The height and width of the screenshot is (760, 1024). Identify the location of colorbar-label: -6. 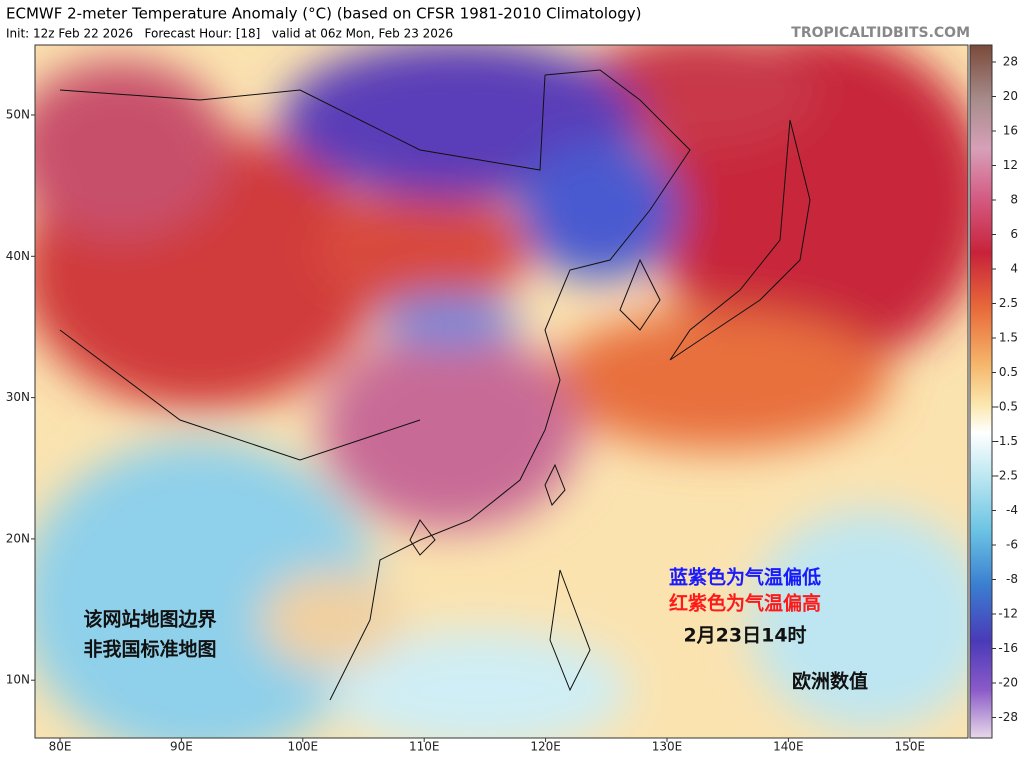
(1012, 545).